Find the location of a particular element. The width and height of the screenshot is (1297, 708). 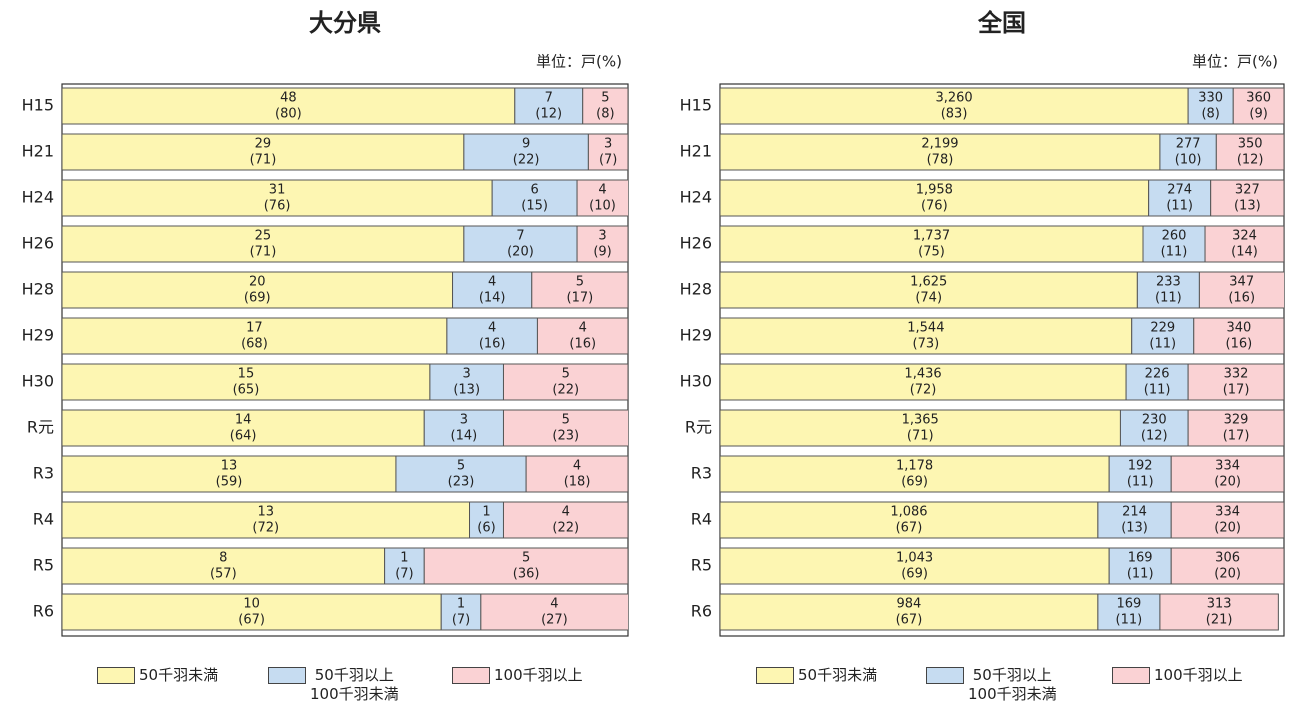

count-label: 1 is located at coordinates (461, 604).